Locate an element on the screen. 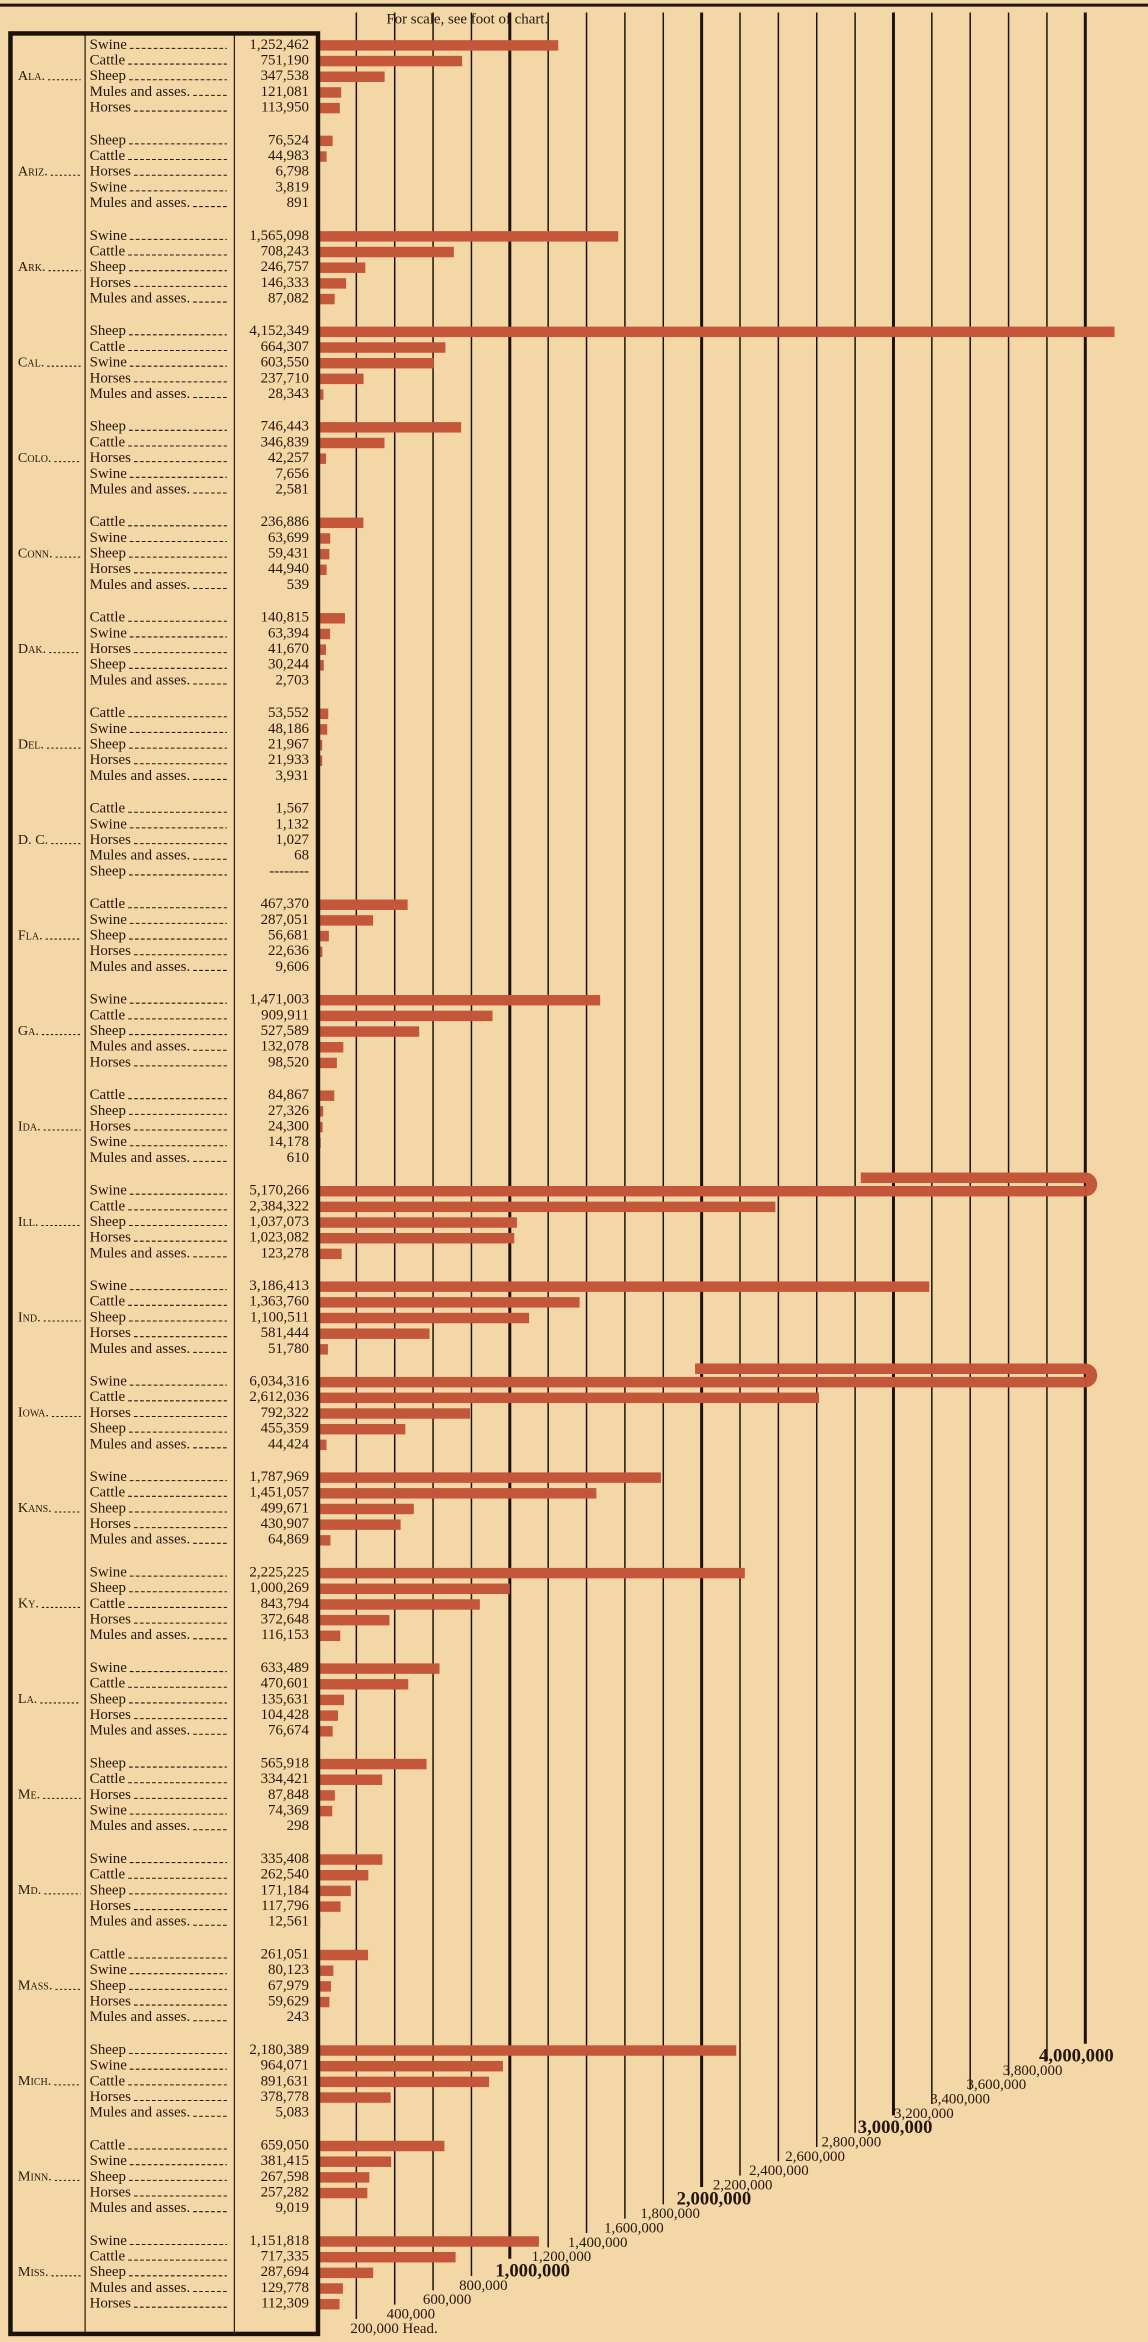 The height and width of the screenshot is (2342, 1148). value-label: 470,601 is located at coordinates (285, 1684).